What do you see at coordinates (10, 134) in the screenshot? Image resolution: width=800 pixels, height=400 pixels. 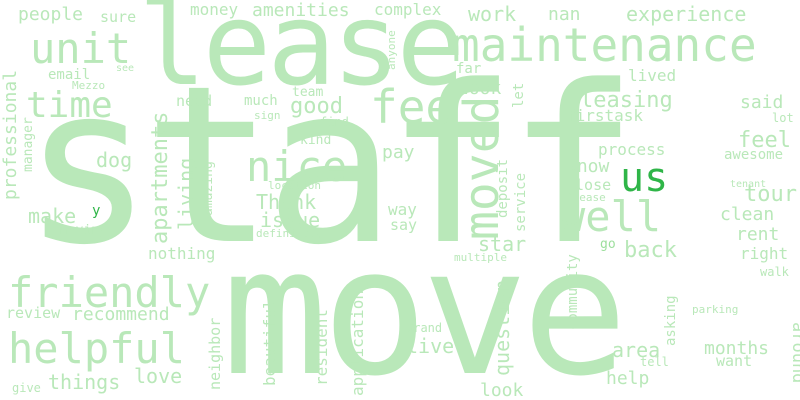 I see `word-professional: professional` at bounding box center [10, 134].